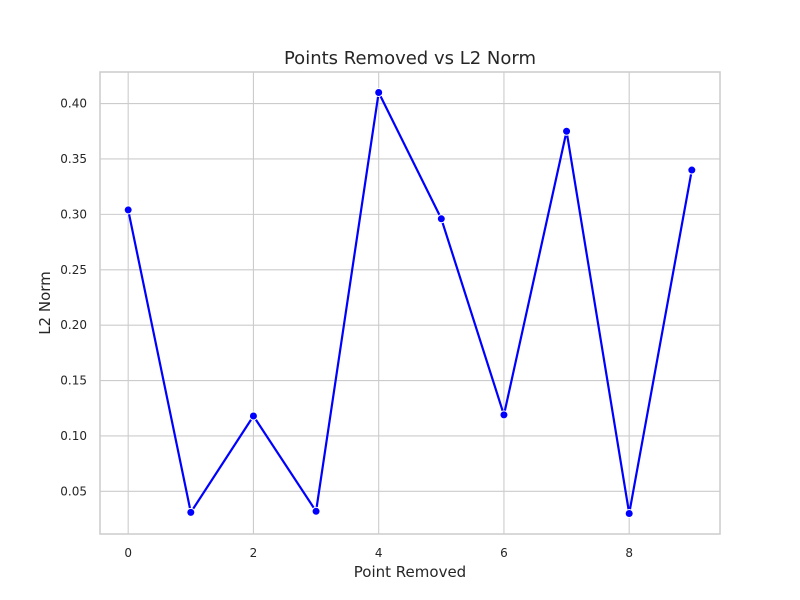  What do you see at coordinates (379, 553) in the screenshot?
I see `x-tick-label: 4` at bounding box center [379, 553].